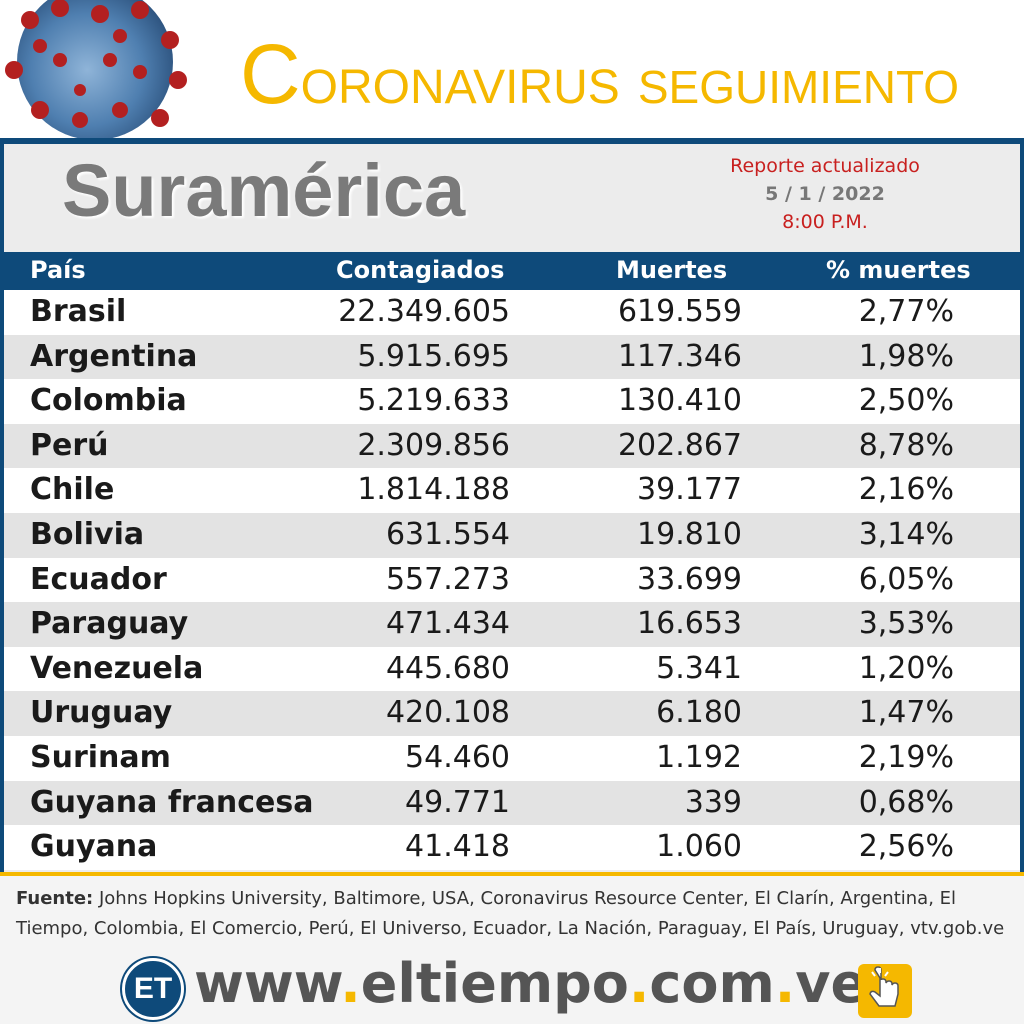 Image resolution: width=1024 pixels, height=1024 pixels. Describe the element at coordinates (699, 757) in the screenshot. I see `cell-muertes: 1.192` at that location.